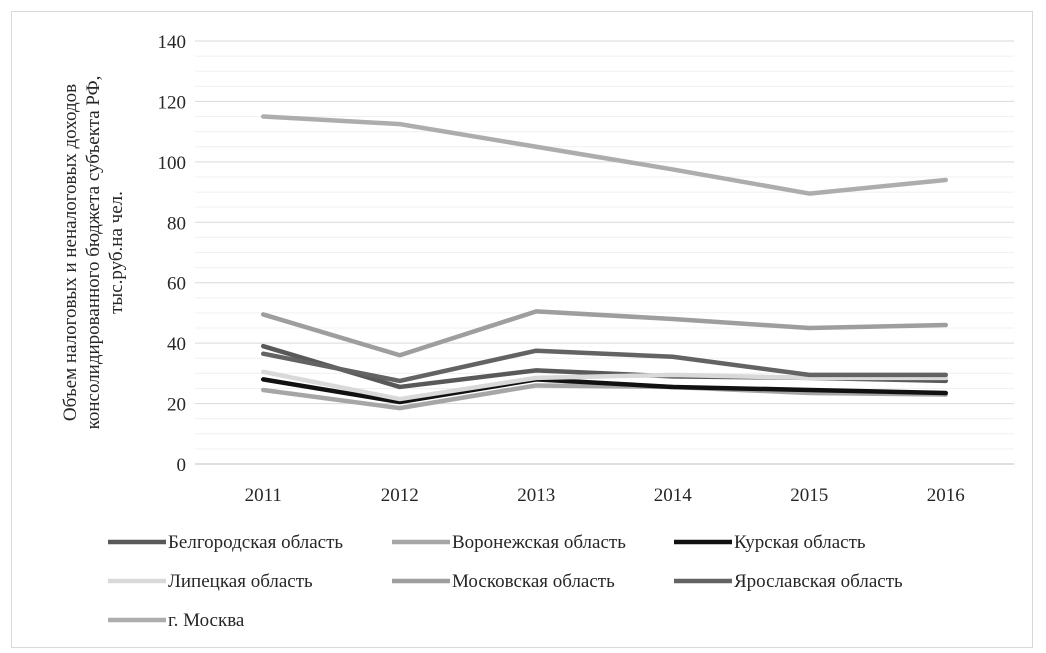 Image resolution: width=1046 pixels, height=653 pixels. Describe the element at coordinates (800, 542) in the screenshot. I see `legend-label: Курская область` at that location.